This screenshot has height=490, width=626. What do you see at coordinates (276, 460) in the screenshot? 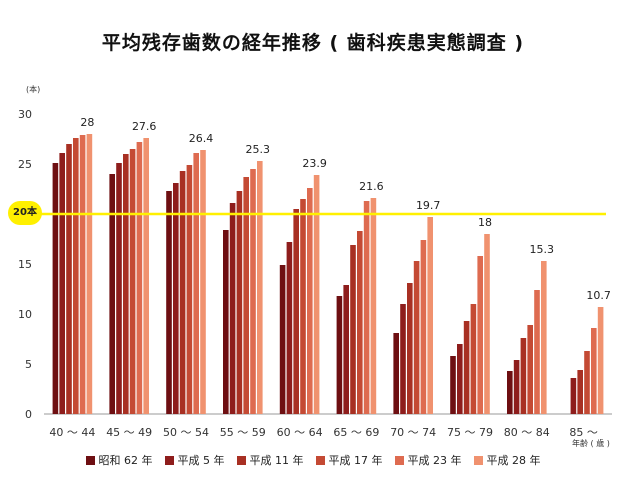
I see `legend-label: 平成 11 年` at bounding box center [276, 460].